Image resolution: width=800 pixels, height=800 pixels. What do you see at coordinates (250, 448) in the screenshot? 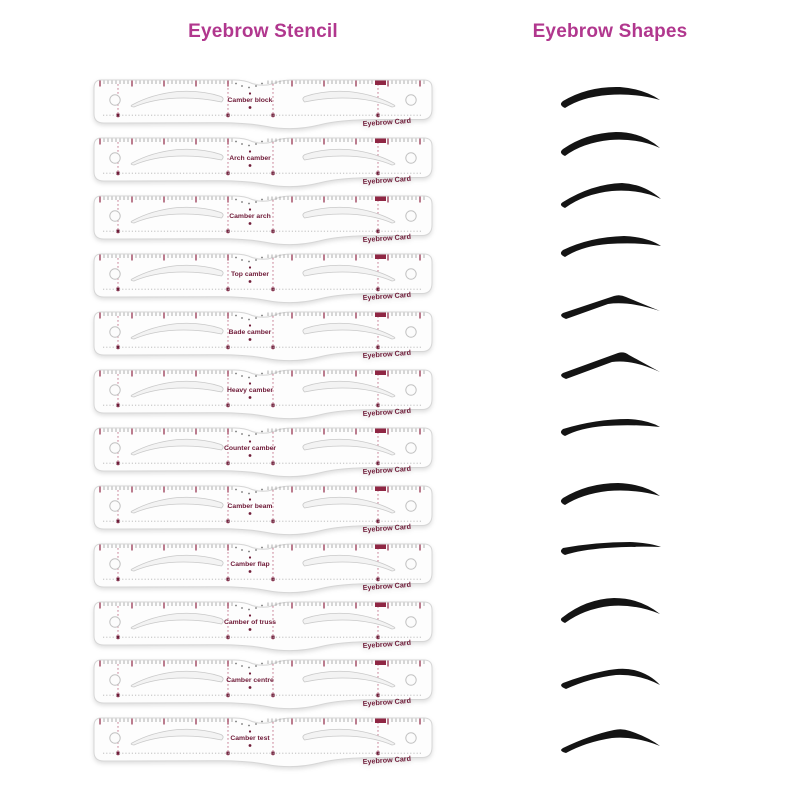
I see `stencil-label: Counter camber` at bounding box center [250, 448].